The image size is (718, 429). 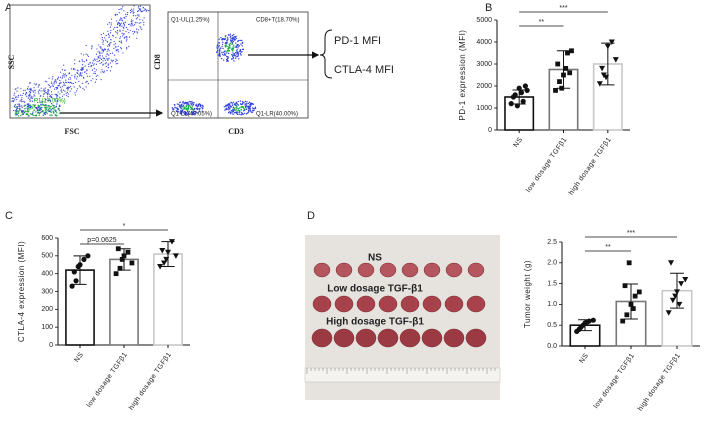 I want to click on axis-label: CD8, so click(x=157, y=62).